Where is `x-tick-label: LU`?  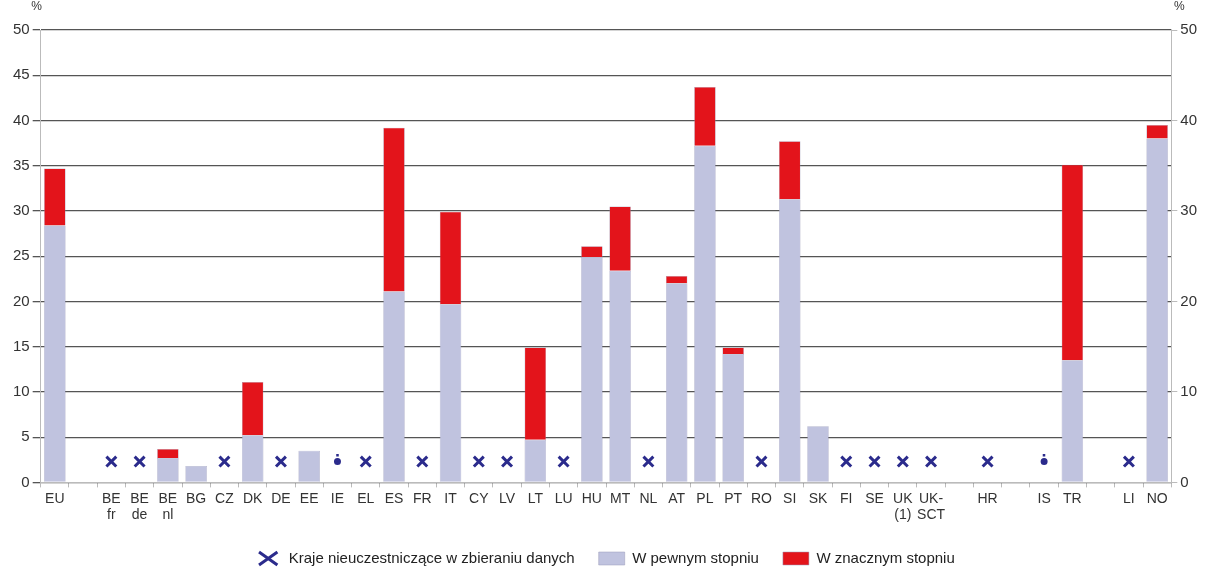
x-tick-label: LU is located at coordinates (563, 497).